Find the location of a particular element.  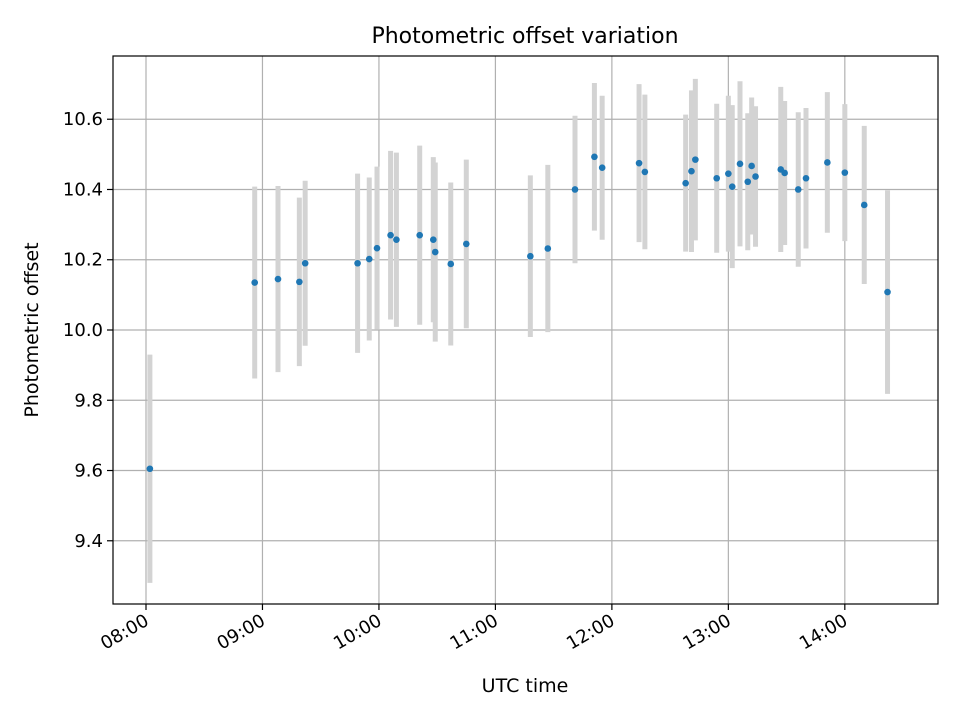

y-tick-label: 10.0 is located at coordinates (83, 330).